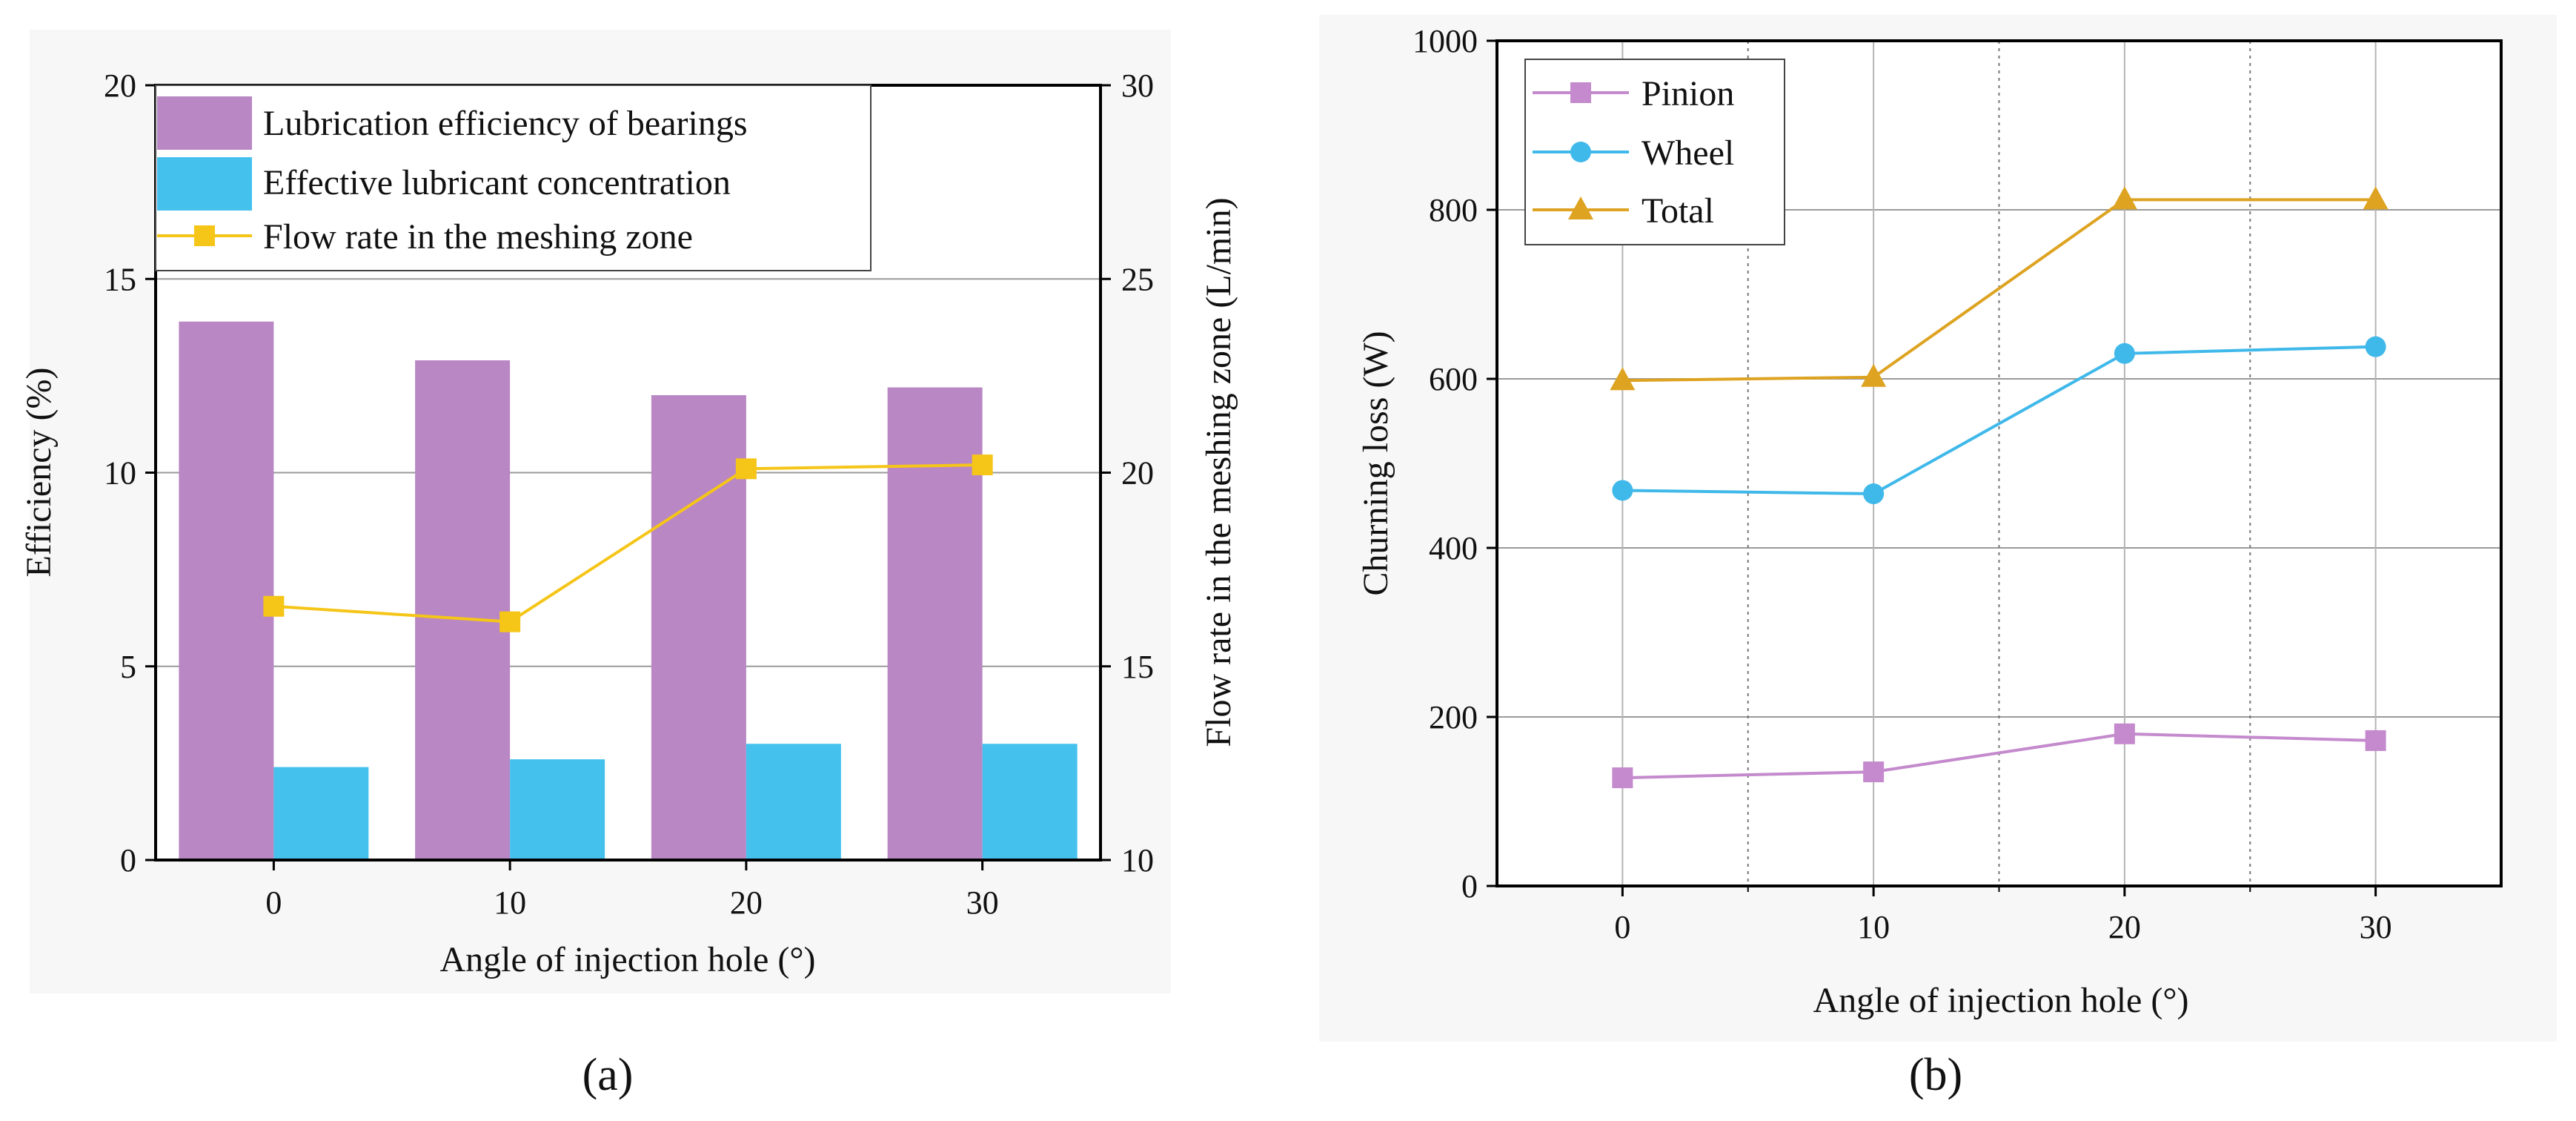  I want to click on panel-a-x-tick-label: 30, so click(982, 903).